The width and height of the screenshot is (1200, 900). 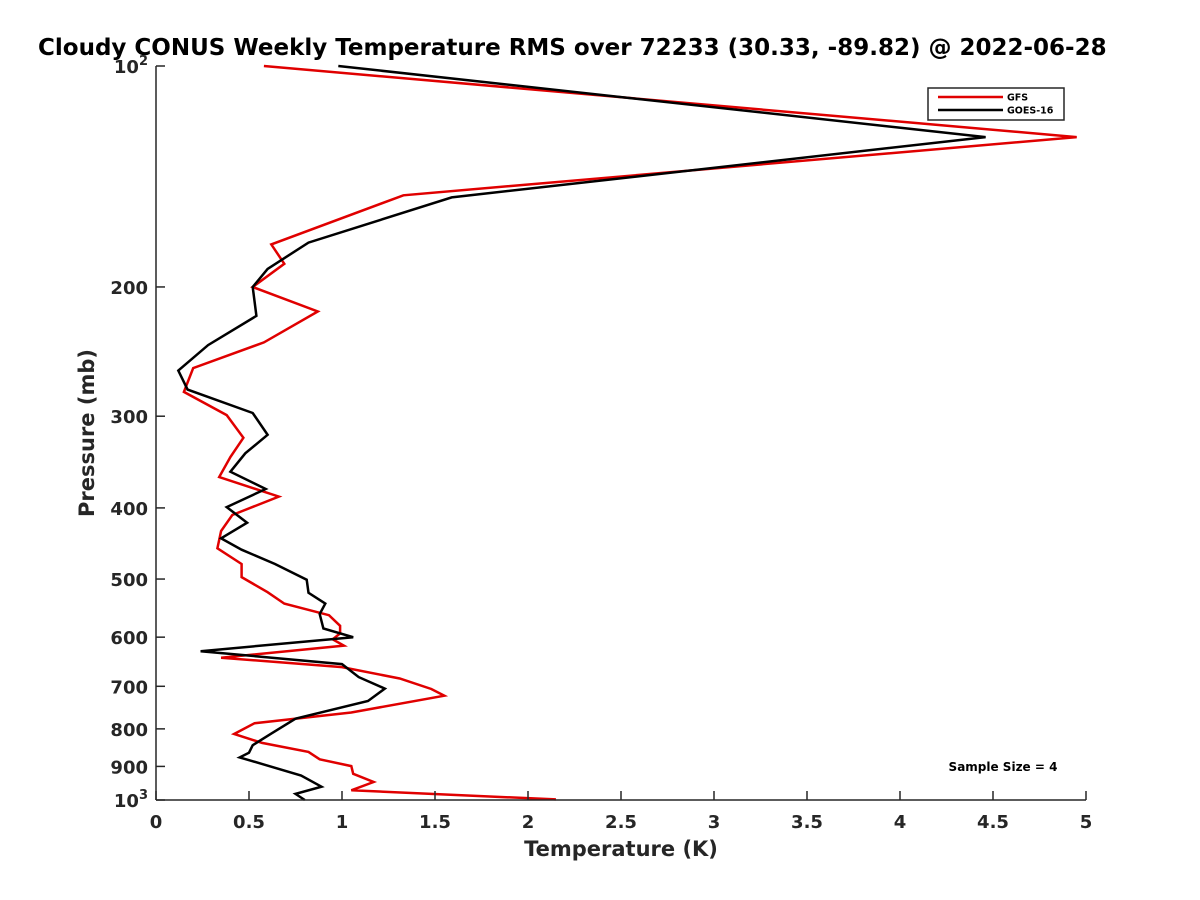 What do you see at coordinates (131, 66) in the screenshot?
I see `y-tick-label: 10²` at bounding box center [131, 66].